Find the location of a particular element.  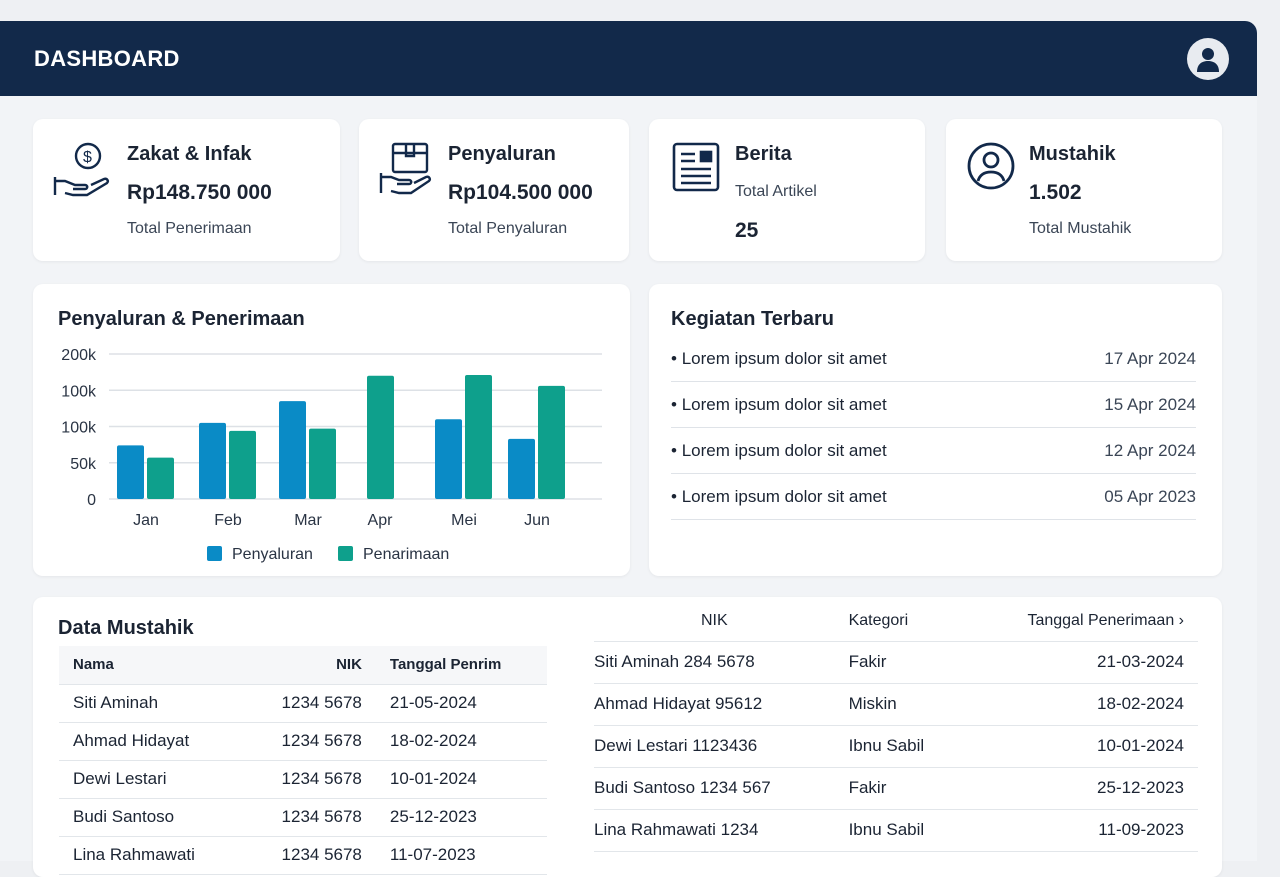

table-header: Nama NIK Tanggal Penrim is located at coordinates (303, 665).